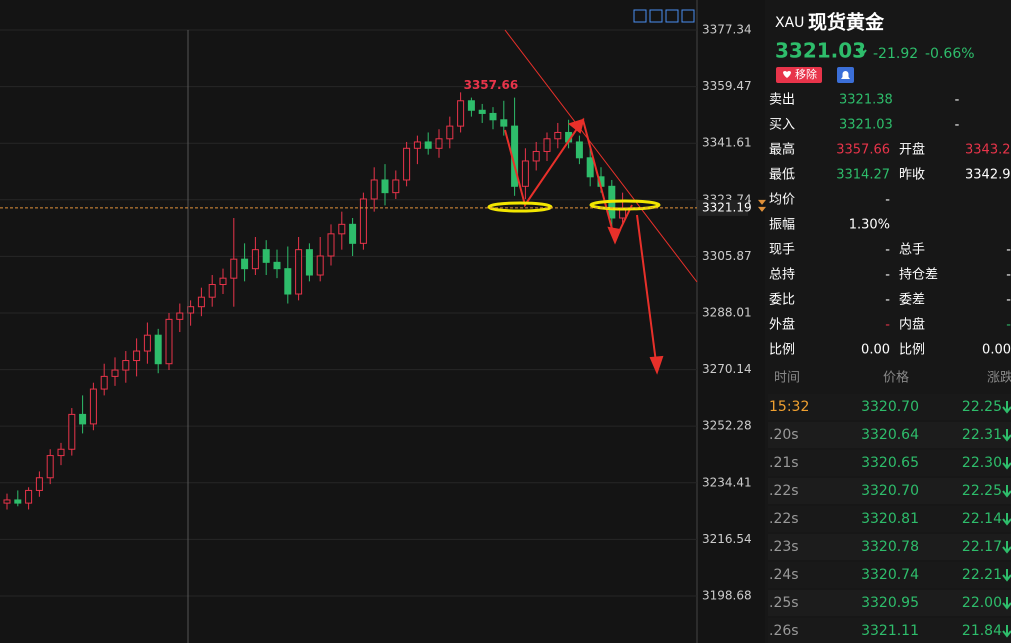 This screenshot has width=1011, height=643. I want to click on quote-label: 持仓差, so click(918, 275).